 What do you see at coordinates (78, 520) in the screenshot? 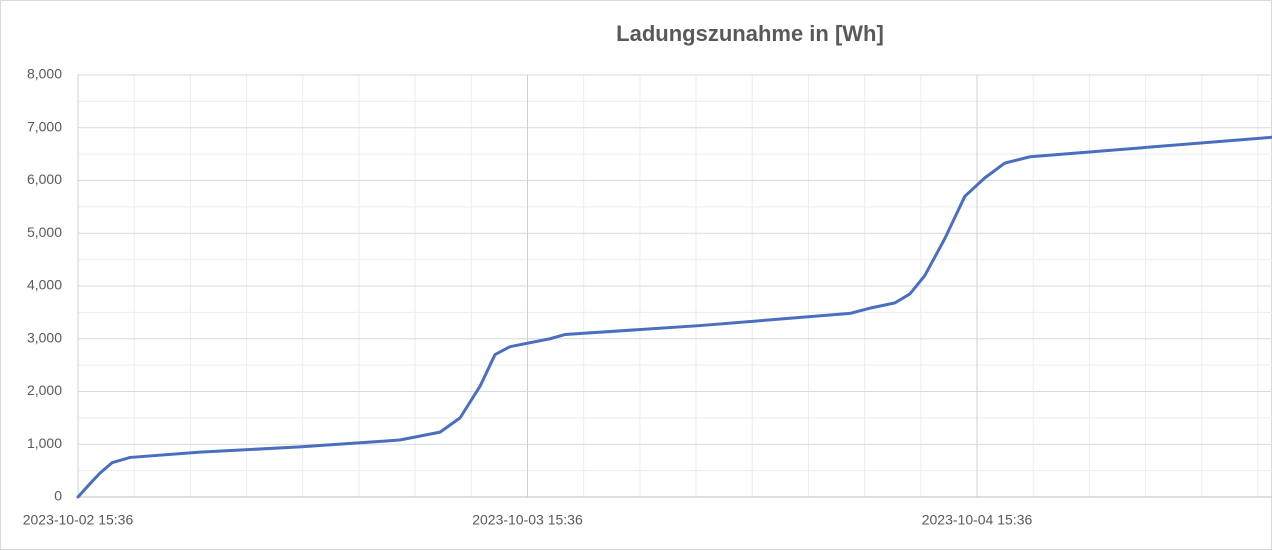
I see `x-tick-label: 2023-10-02 15:36` at bounding box center [78, 520].